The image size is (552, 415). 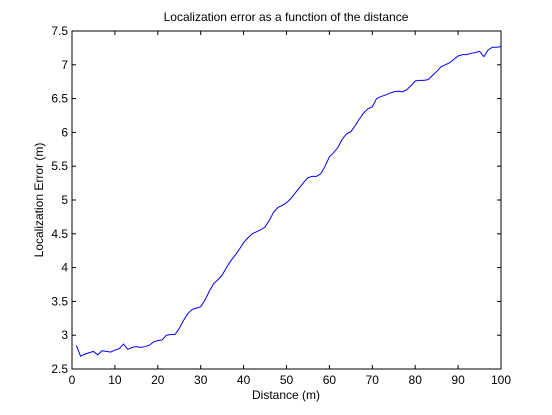 What do you see at coordinates (64, 200) in the screenshot?
I see `y-tick-label: 5` at bounding box center [64, 200].